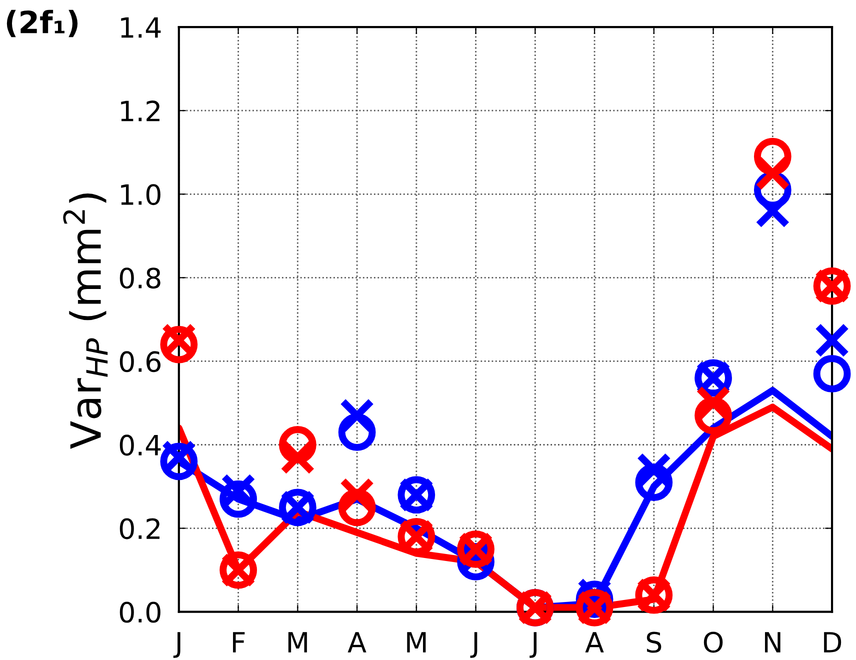 The height and width of the screenshot is (660, 856). I want to click on y-tick-label: 0.6, so click(140, 361).